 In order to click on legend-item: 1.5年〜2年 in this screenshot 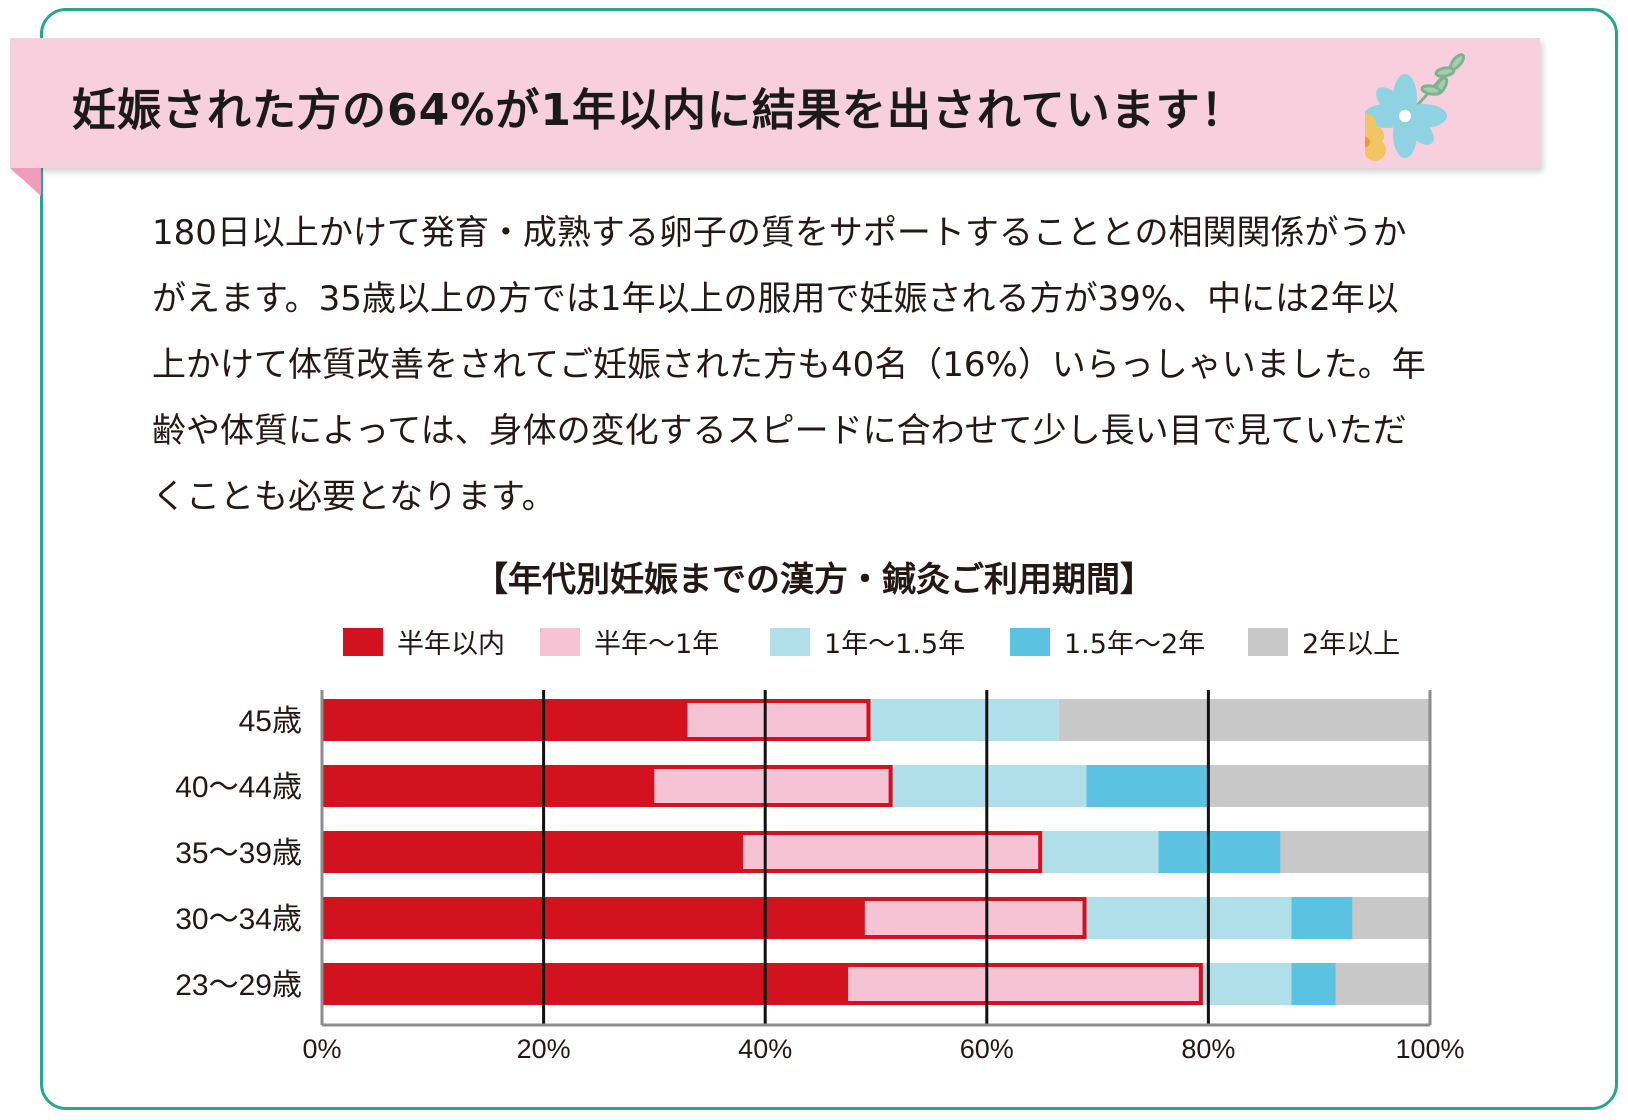, I will do `click(1107, 641)`.